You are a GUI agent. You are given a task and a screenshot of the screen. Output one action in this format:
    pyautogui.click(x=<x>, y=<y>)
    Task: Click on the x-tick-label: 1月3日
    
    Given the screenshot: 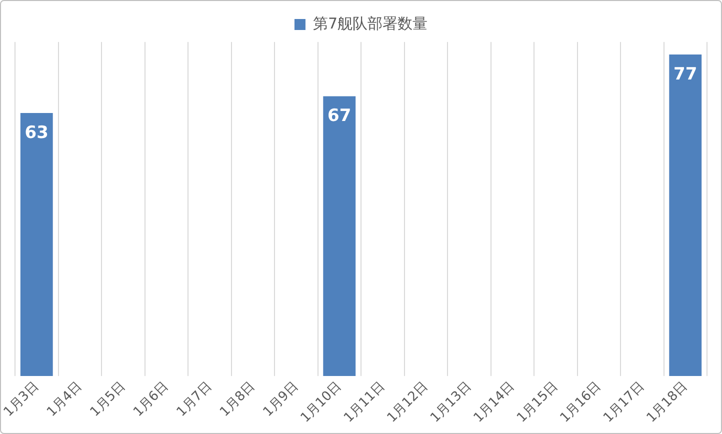 What is the action you would take?
    pyautogui.click(x=21, y=399)
    